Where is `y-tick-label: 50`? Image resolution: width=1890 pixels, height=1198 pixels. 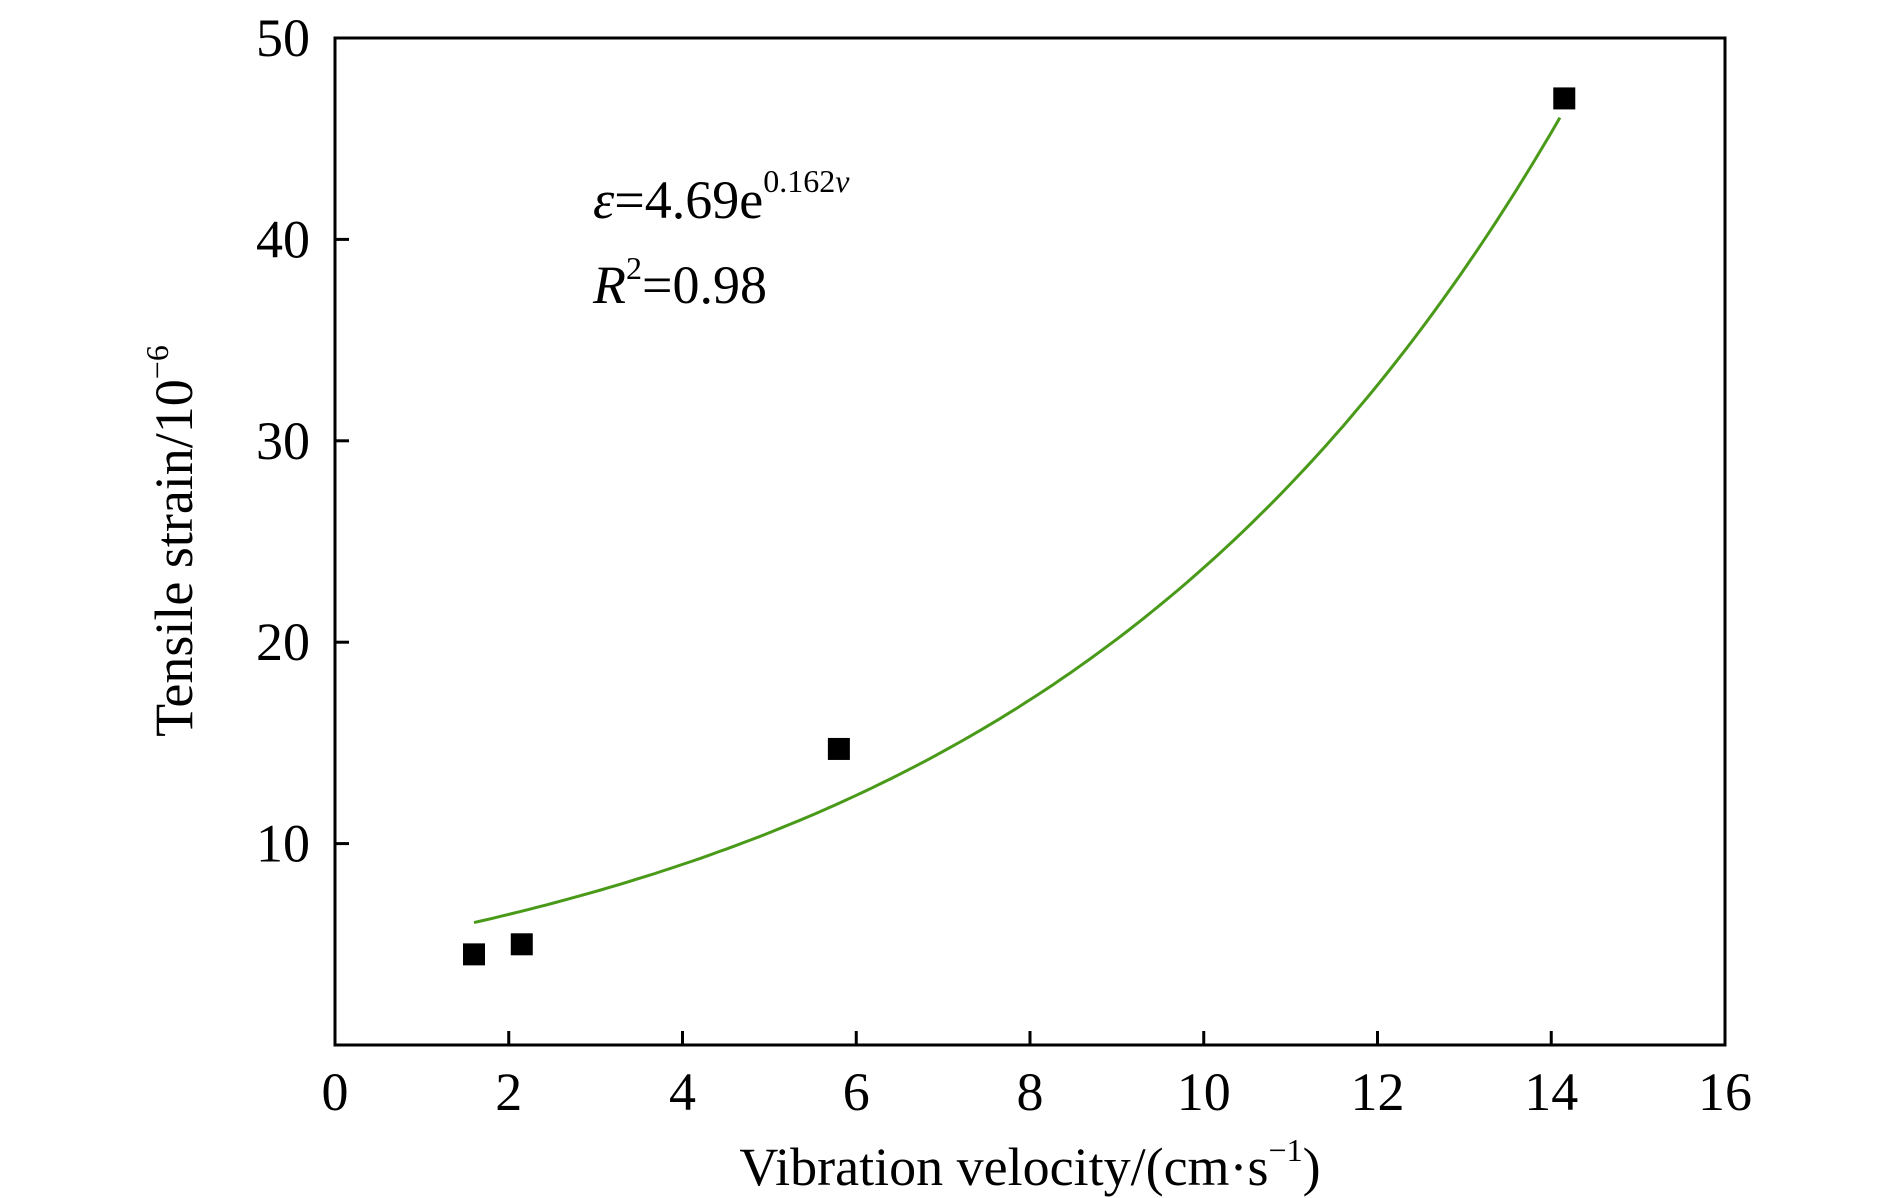 y-tick-label: 50 is located at coordinates (283, 38).